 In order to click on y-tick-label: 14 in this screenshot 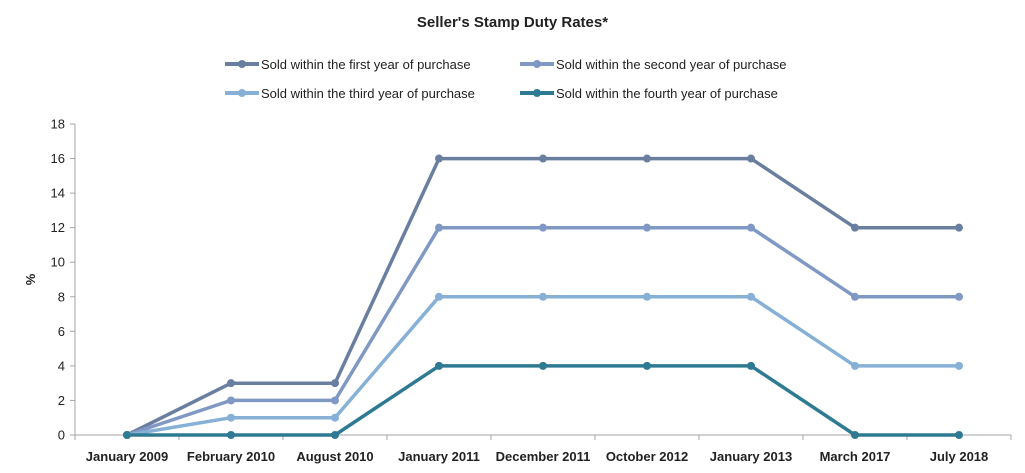, I will do `click(58, 193)`.